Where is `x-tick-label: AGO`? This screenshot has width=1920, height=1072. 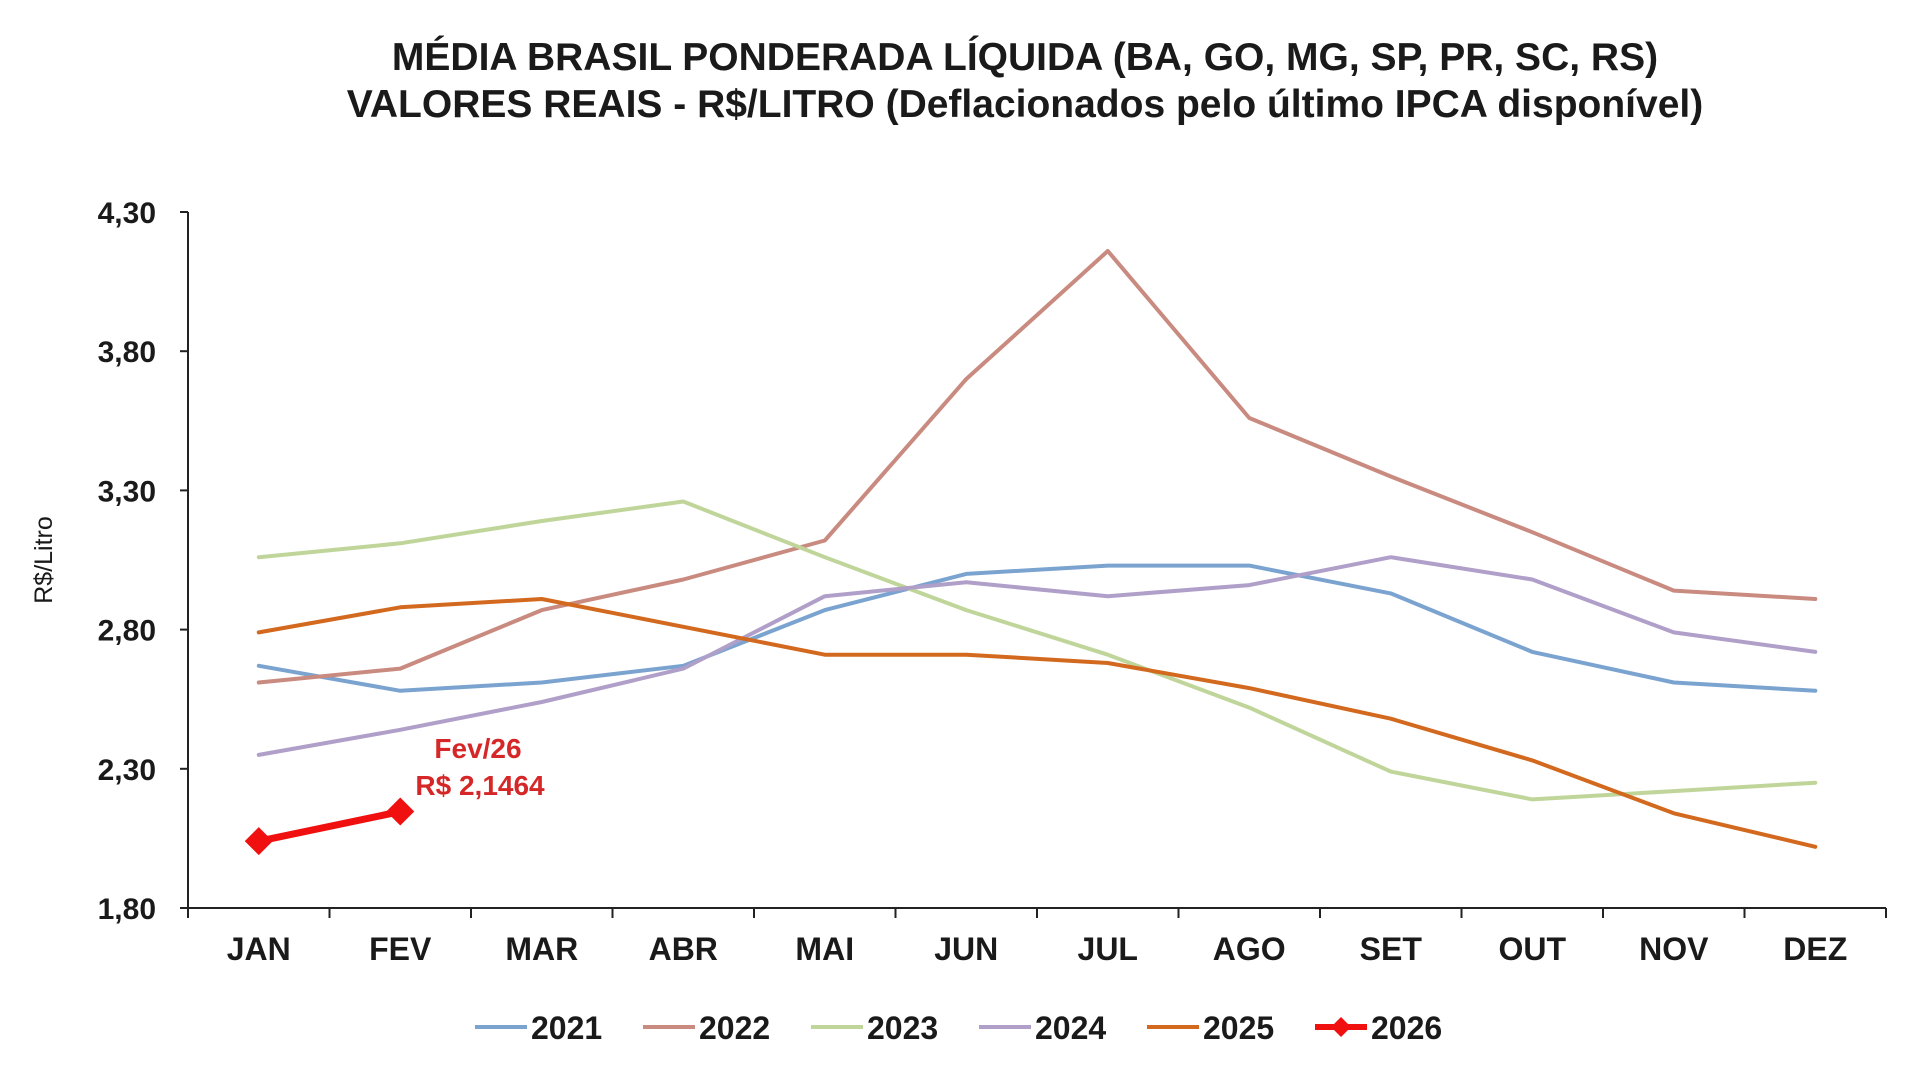
x-tick-label: AGO is located at coordinates (1249, 949).